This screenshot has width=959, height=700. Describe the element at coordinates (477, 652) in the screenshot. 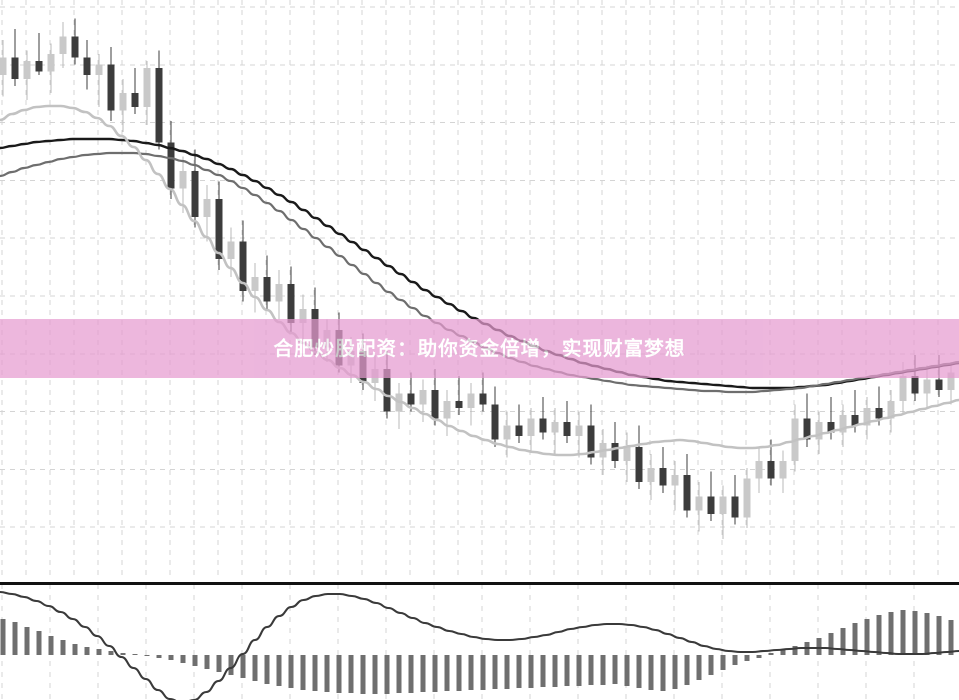

I see `macd-histogram` at that location.